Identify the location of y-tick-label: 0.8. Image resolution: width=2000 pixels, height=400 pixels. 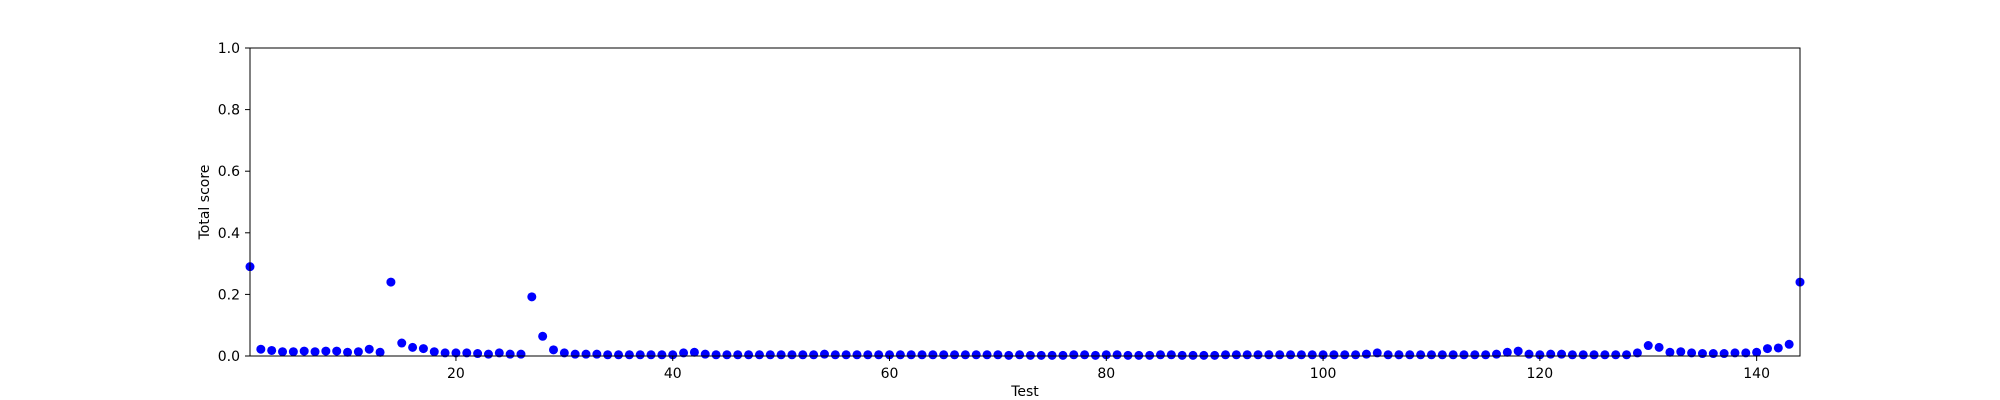
(229, 111).